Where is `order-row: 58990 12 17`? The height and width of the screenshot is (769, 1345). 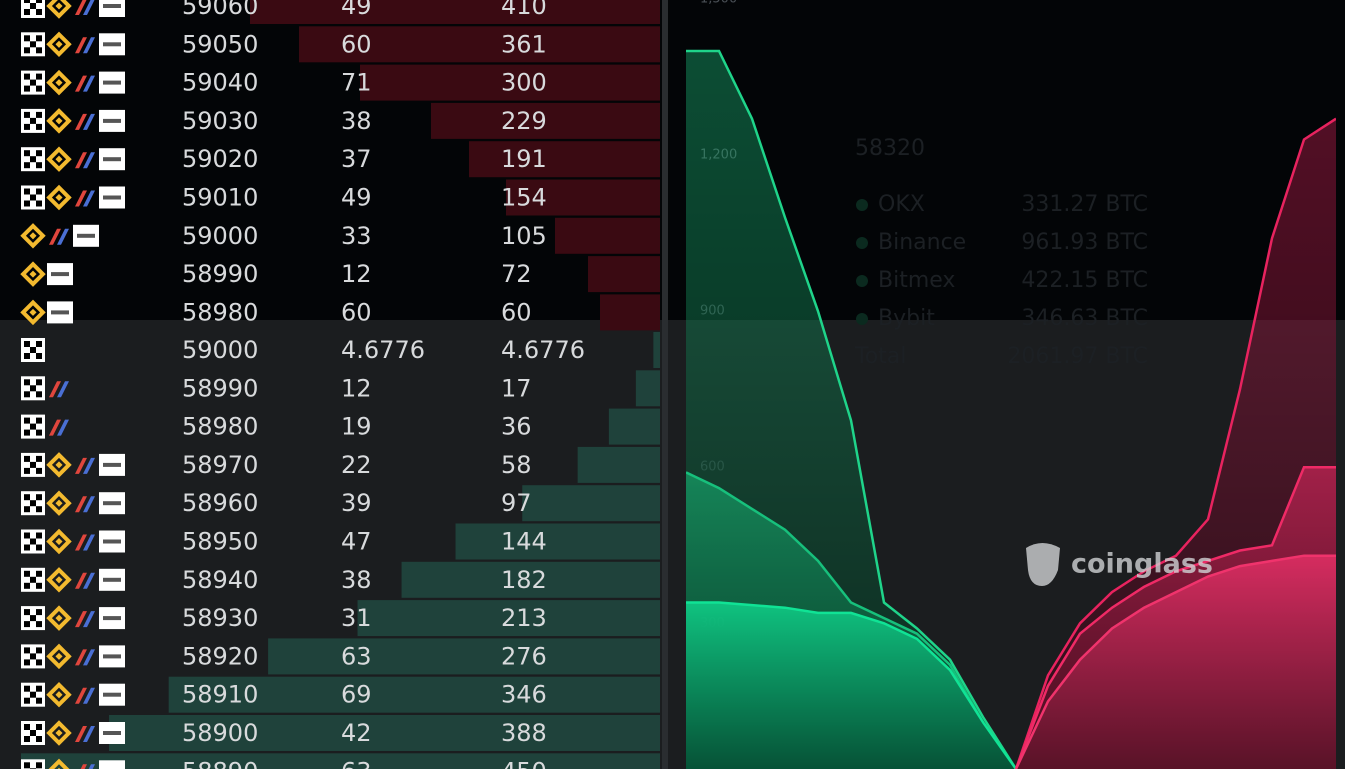 order-row: 58990 12 17 is located at coordinates (340, 388).